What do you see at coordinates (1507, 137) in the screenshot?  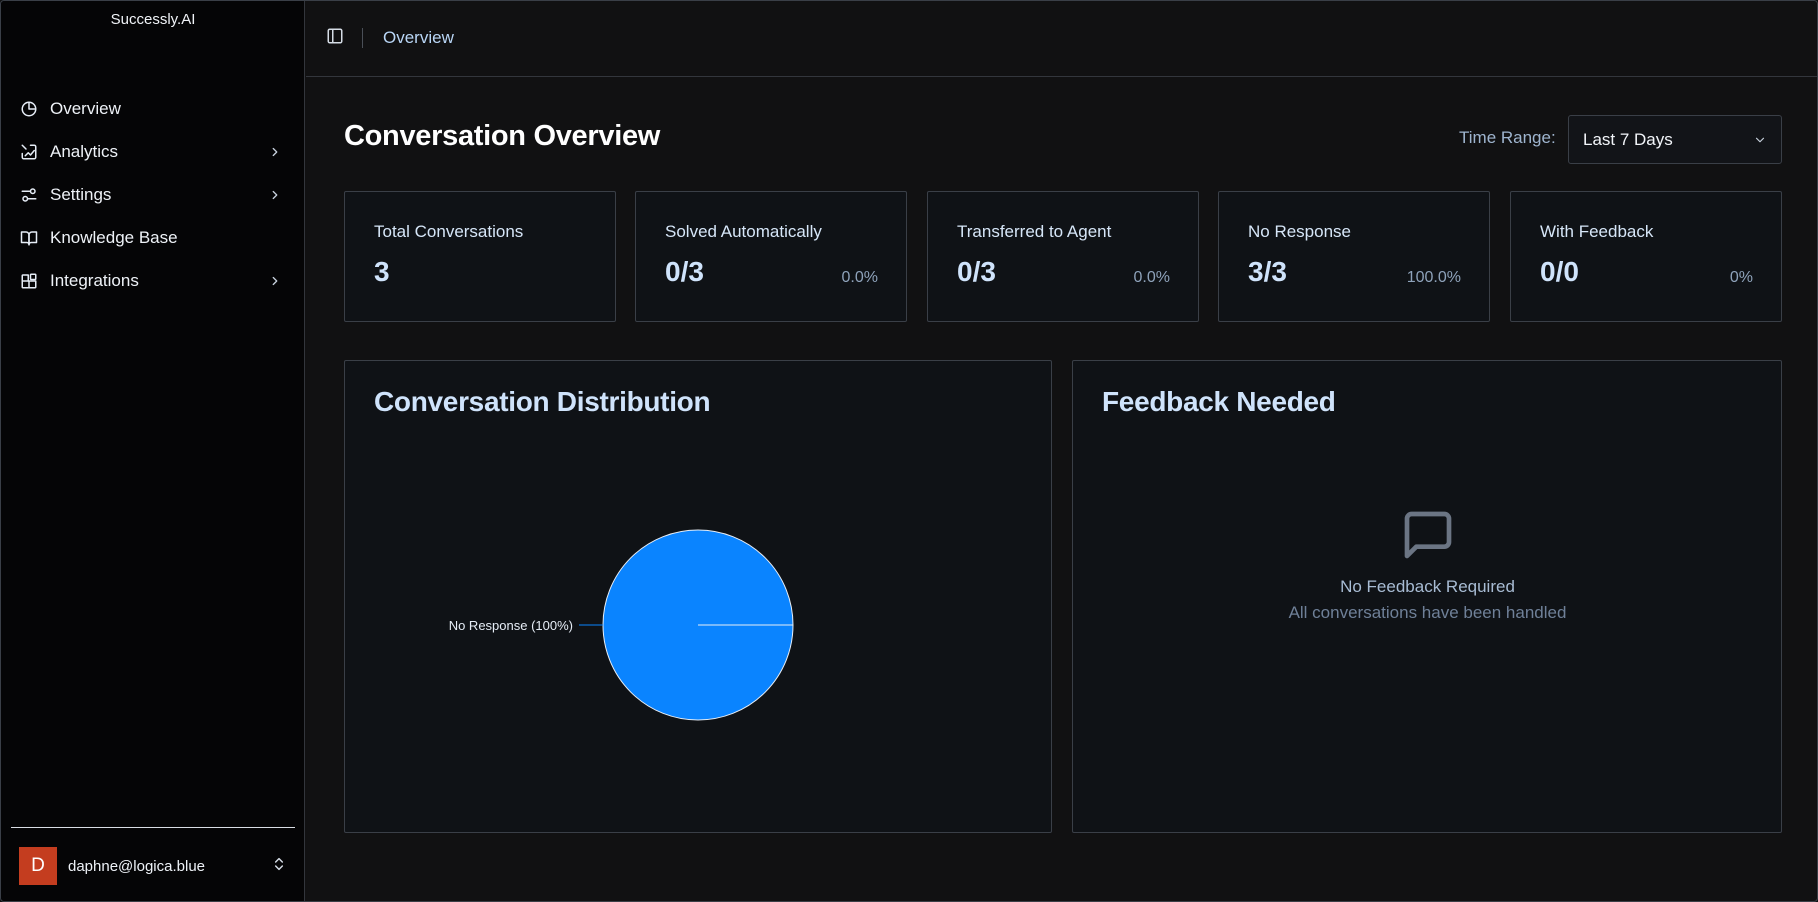 I see `time-range-label: Time Range:` at bounding box center [1507, 137].